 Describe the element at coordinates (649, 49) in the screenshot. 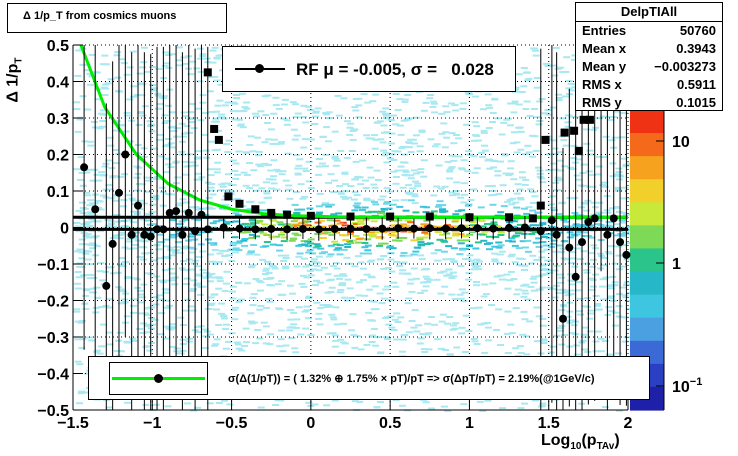

I see `stats-row: Mean x 0.3943` at that location.